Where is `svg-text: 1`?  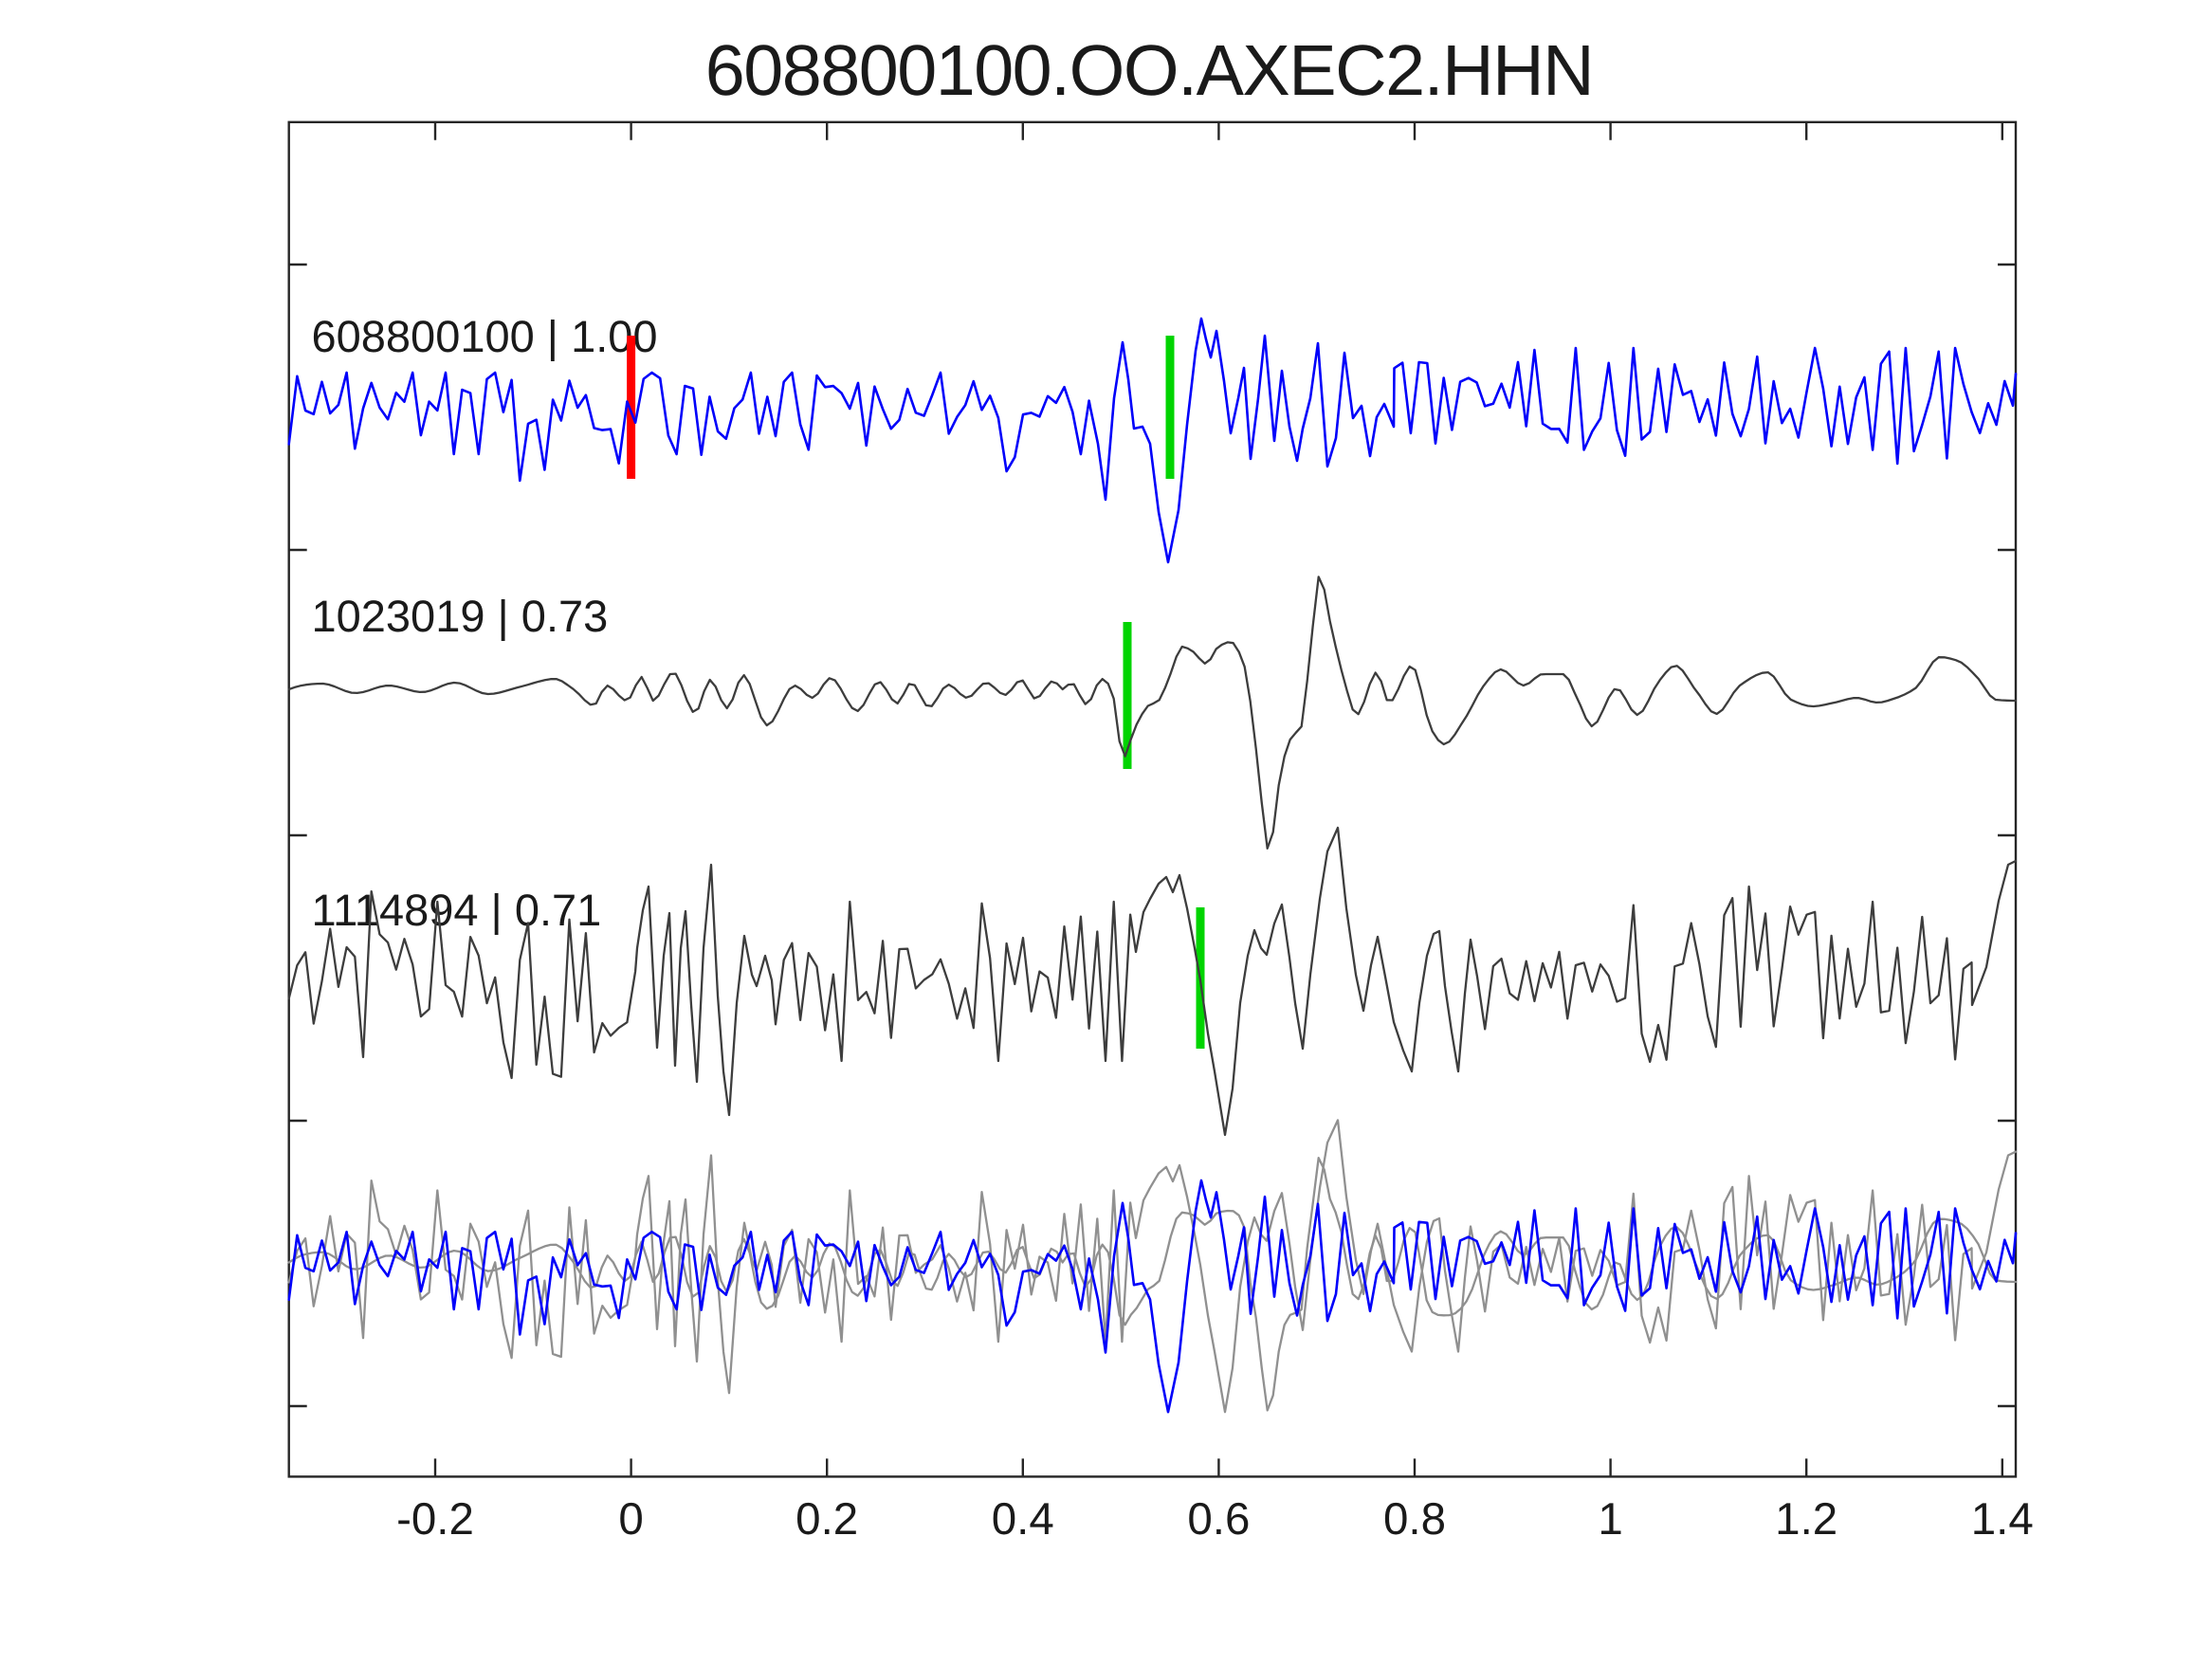 svg-text: 1 is located at coordinates (1610, 1519).